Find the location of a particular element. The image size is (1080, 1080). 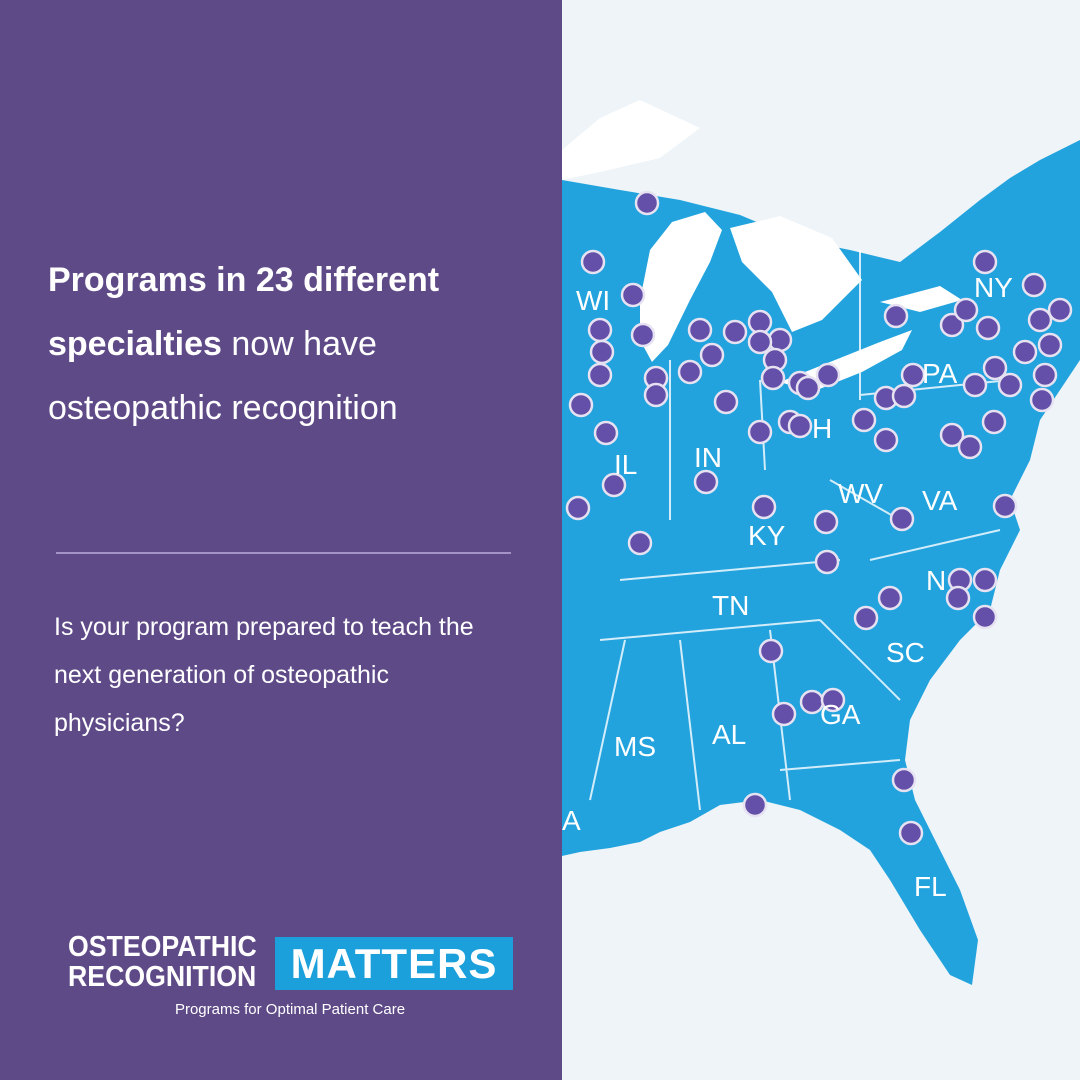

state-label: H is located at coordinates (822, 428).